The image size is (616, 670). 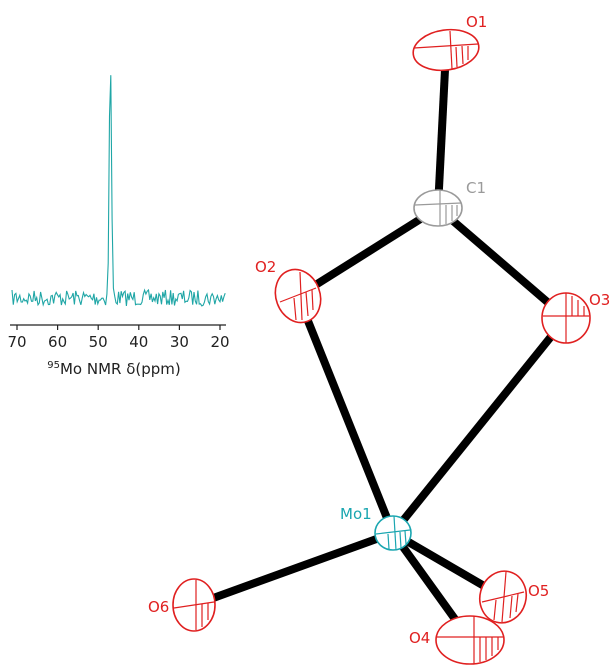 I want to click on atom-o4, so click(x=470, y=640).